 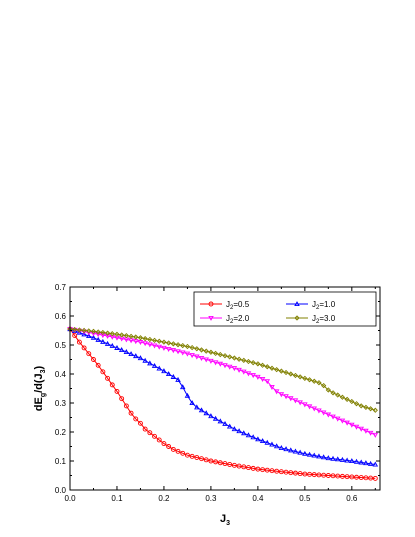 What do you see at coordinates (70, 498) in the screenshot?
I see `x-tick-label: 0.0` at bounding box center [70, 498].